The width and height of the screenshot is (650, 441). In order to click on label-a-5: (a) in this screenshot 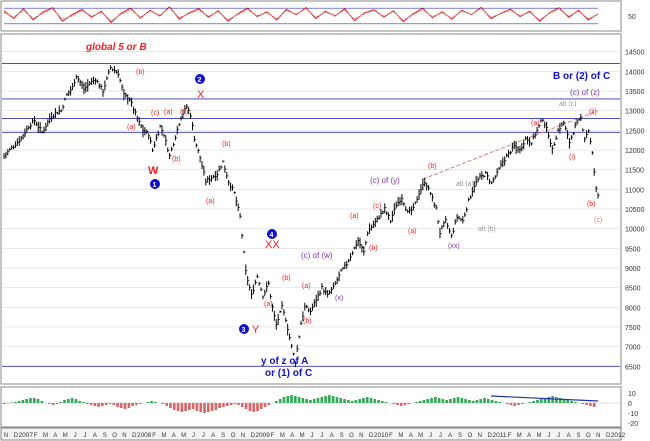, I will do `click(306, 286)`.